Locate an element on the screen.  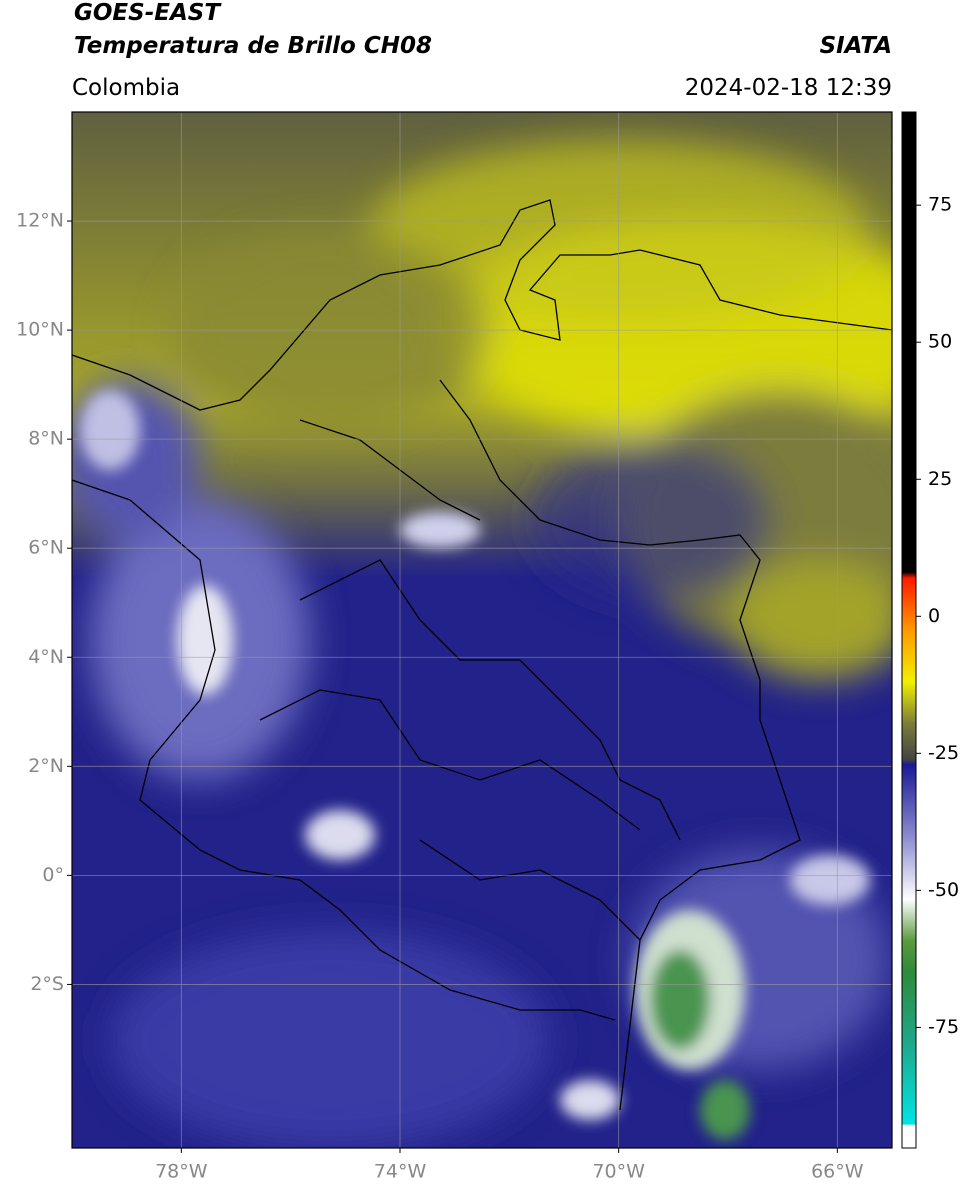
x-tick-label: 66°W is located at coordinates (837, 1172).